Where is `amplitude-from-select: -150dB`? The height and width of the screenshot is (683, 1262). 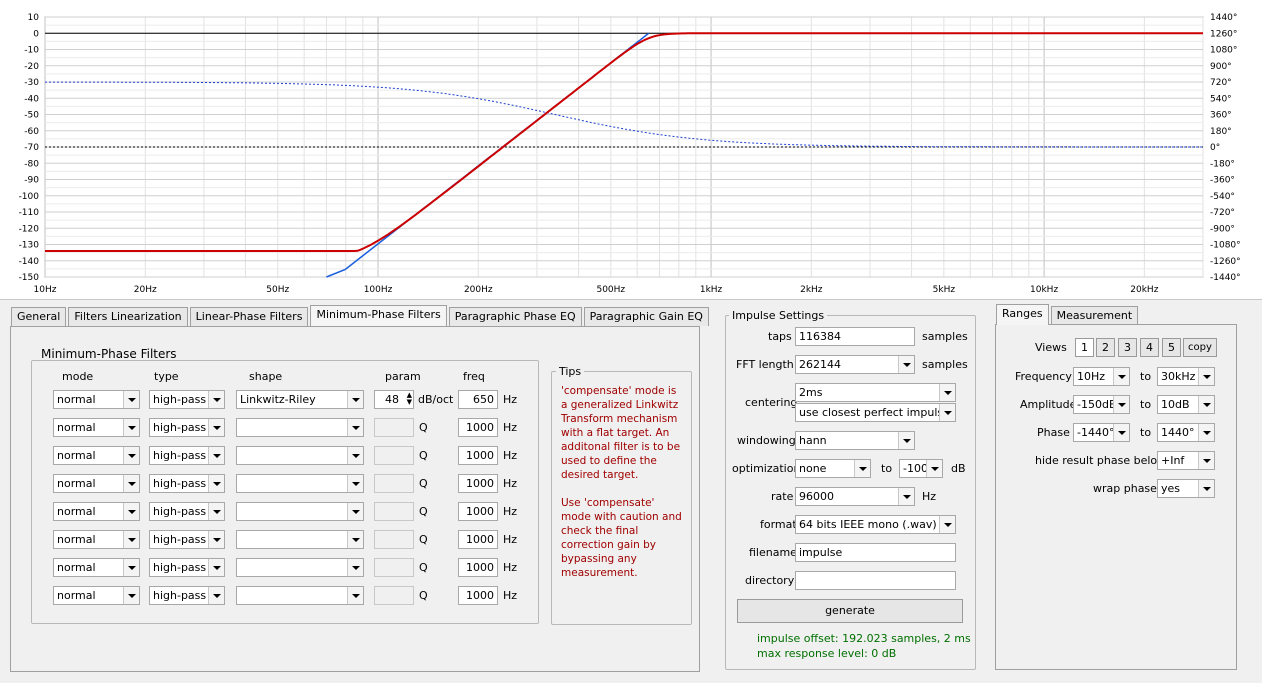 amplitude-from-select: -150dB is located at coordinates (1101, 404).